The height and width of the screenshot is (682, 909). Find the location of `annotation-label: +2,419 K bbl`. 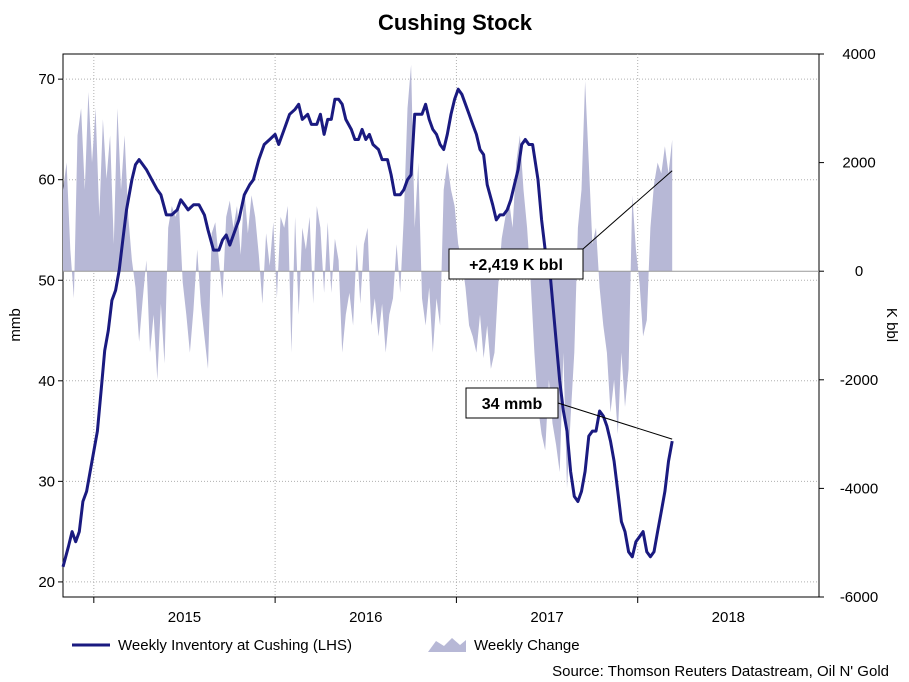

annotation-label: +2,419 K bbl is located at coordinates (516, 265).